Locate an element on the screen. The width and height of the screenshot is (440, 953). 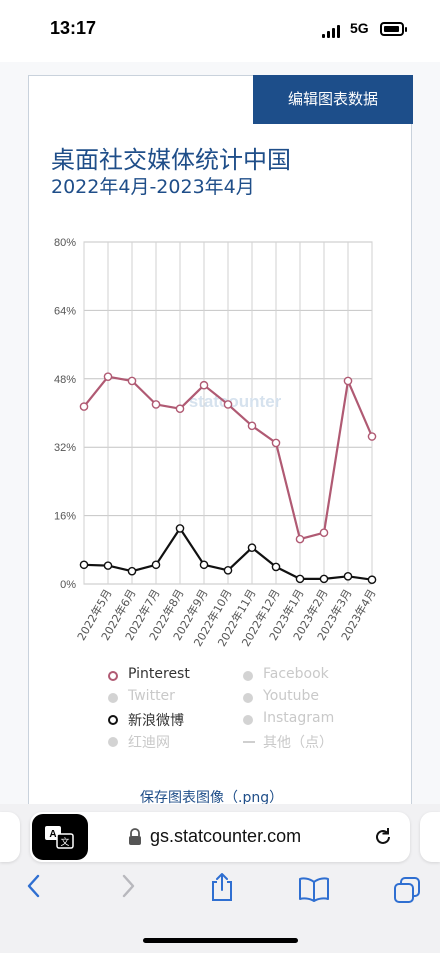
legend-label: Youtube is located at coordinates (291, 696).